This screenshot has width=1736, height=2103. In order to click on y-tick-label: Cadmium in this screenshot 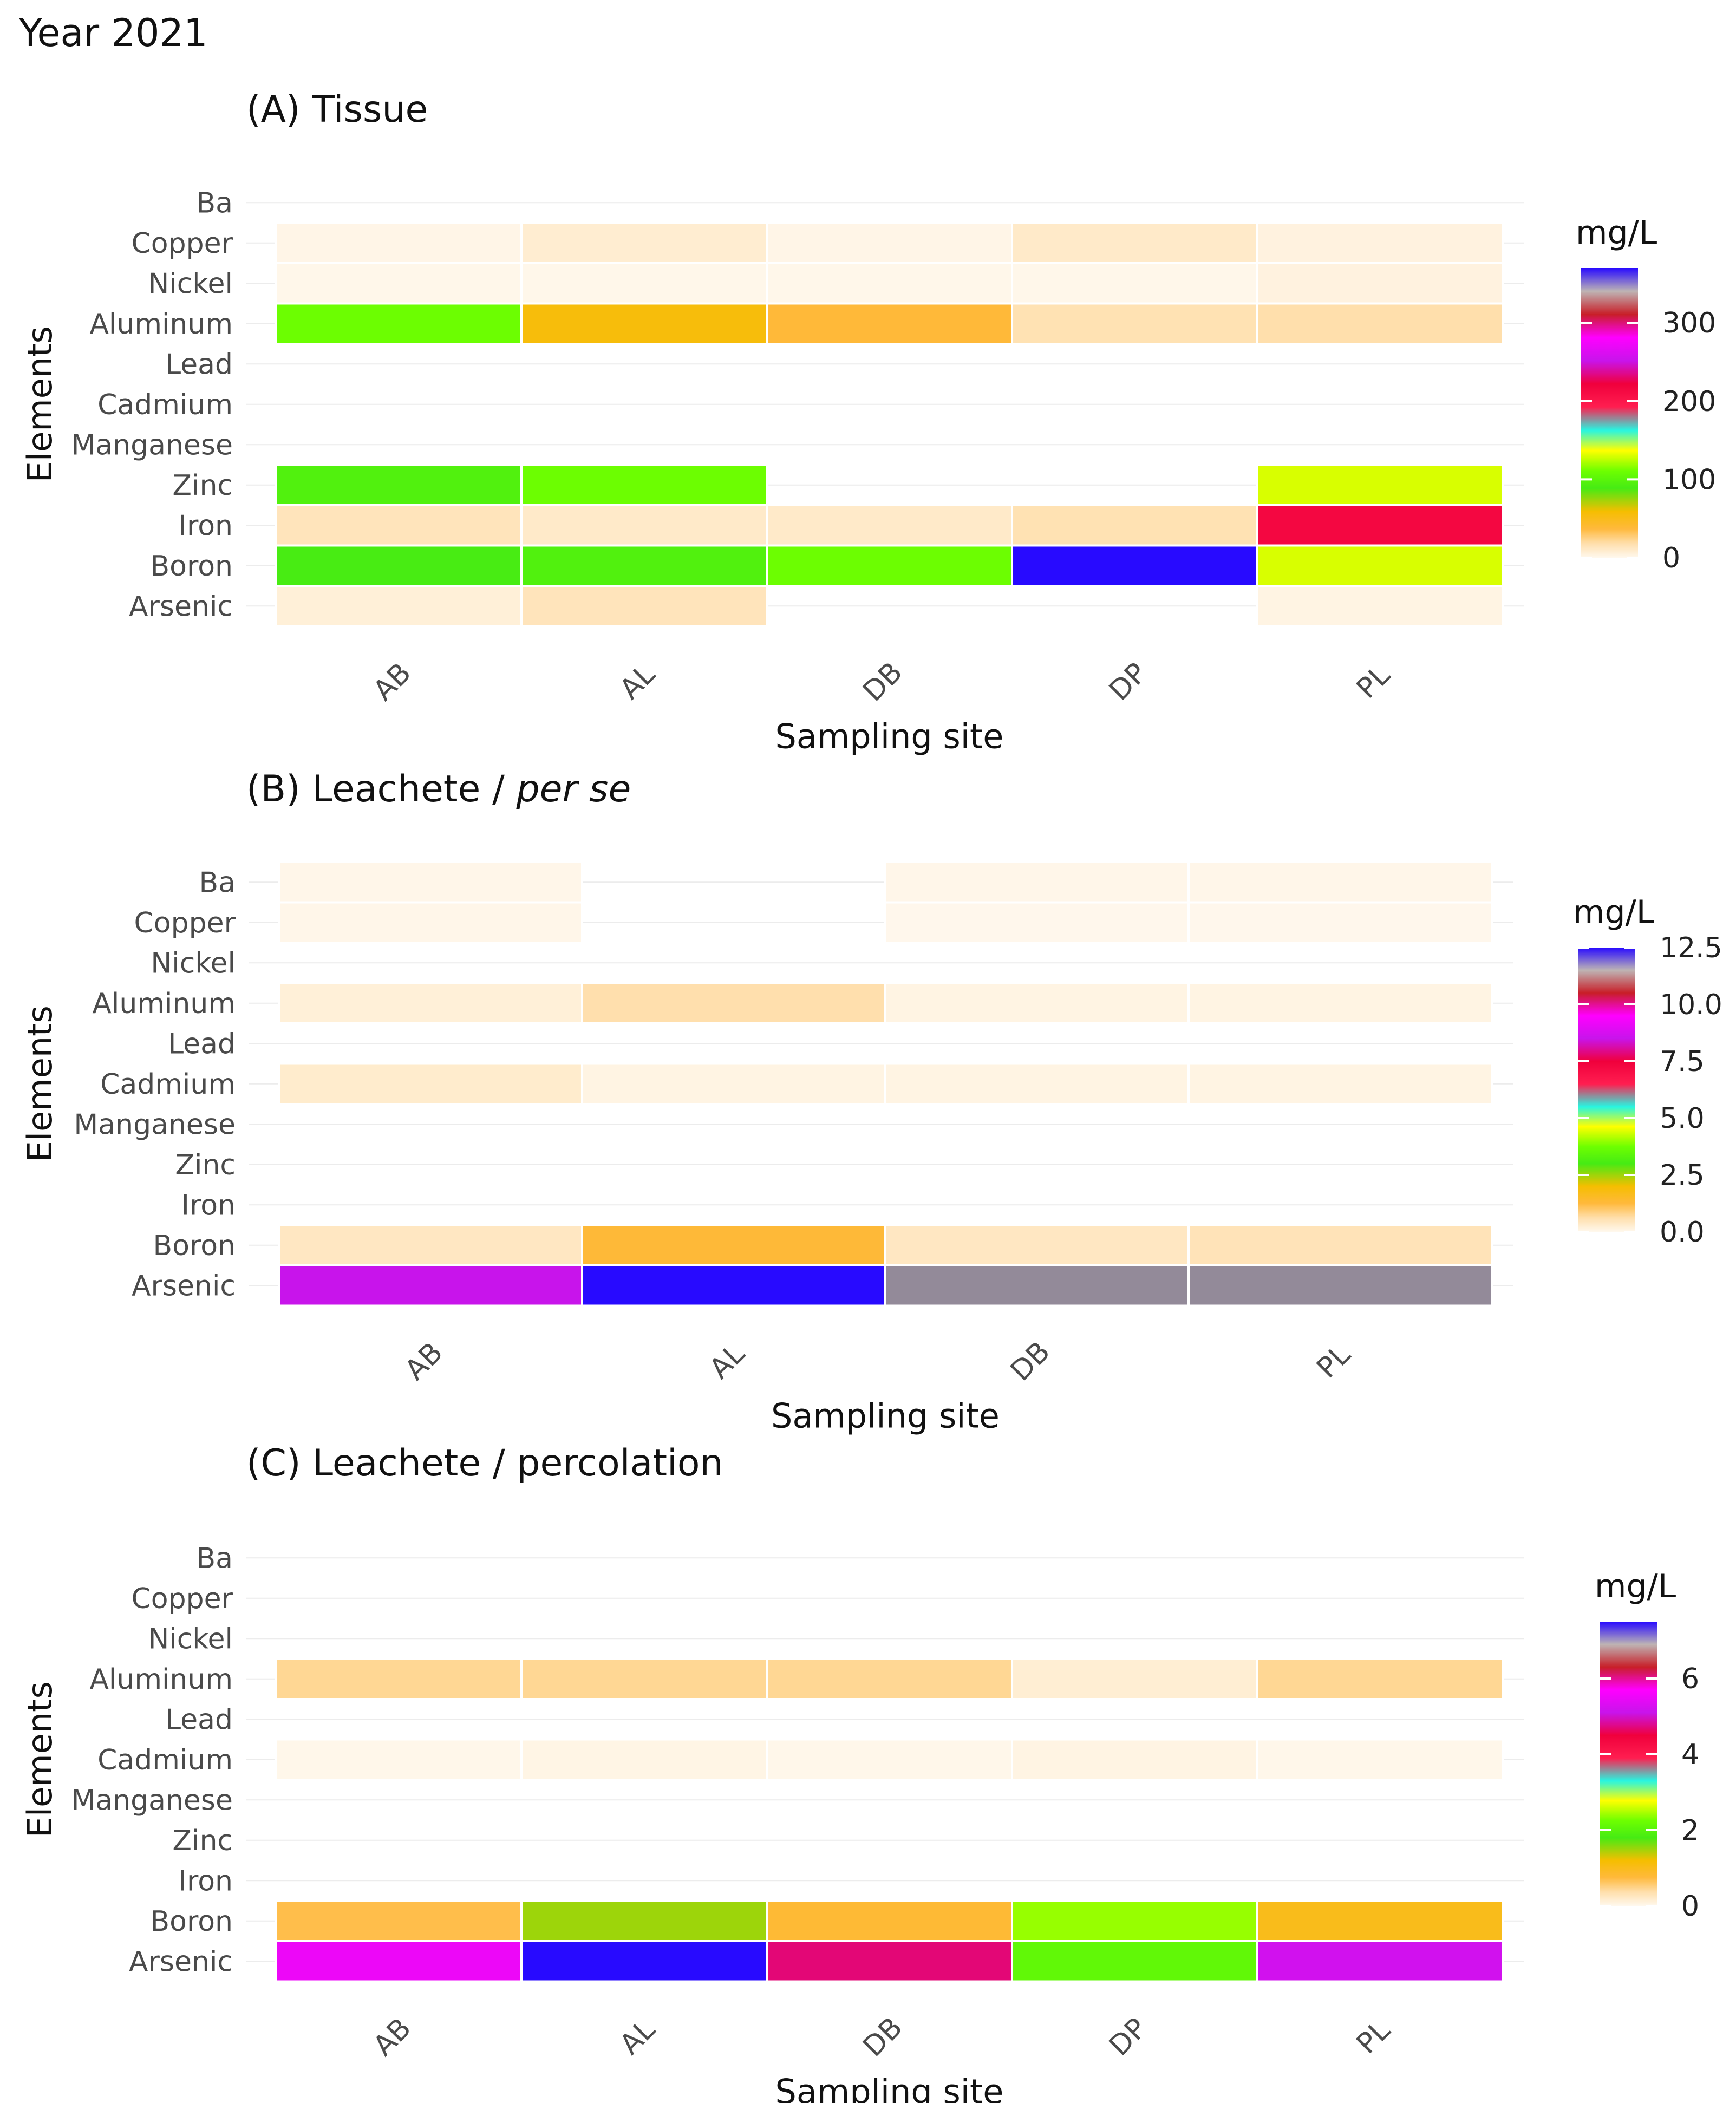, I will do `click(165, 1760)`.